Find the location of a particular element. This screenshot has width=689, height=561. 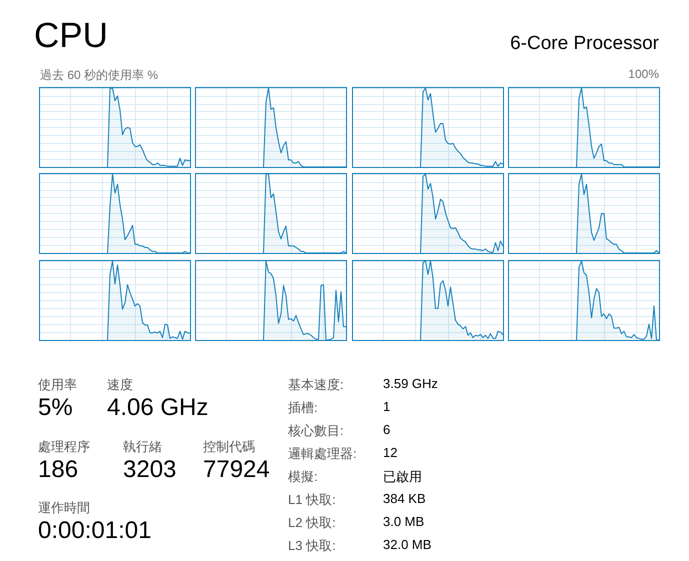

text: 插槽: is located at coordinates (303, 408).